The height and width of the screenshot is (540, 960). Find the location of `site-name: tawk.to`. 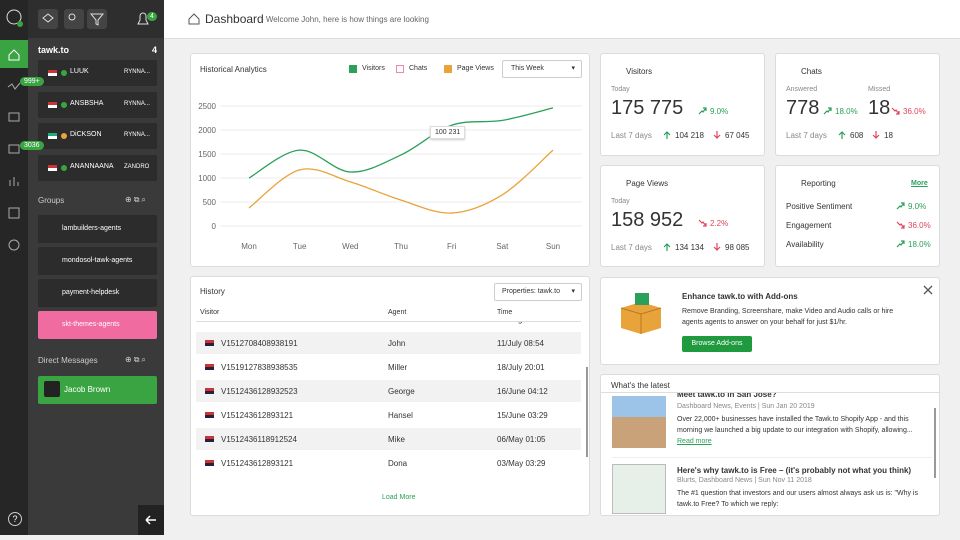

site-name: tawk.to is located at coordinates (54, 50).